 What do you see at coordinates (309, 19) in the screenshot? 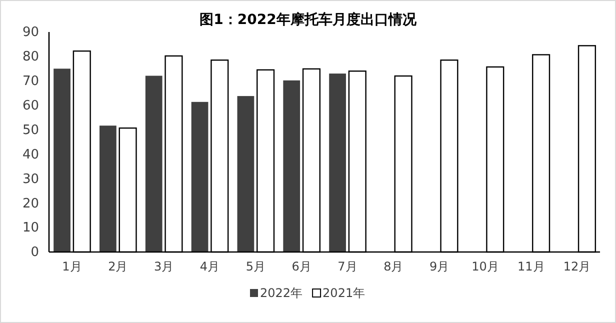
I see `chart-title: 图1：2022年摩托车月度出口情况` at bounding box center [309, 19].